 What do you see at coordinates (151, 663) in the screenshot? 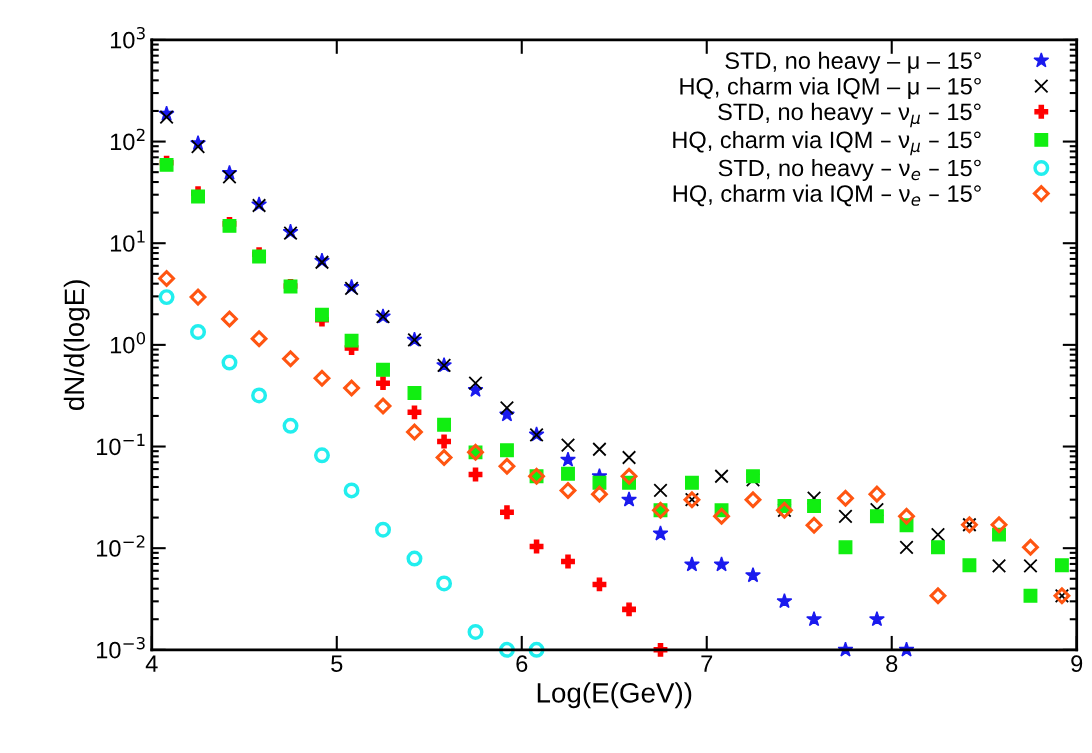
I see `x-tick-label: 4` at bounding box center [151, 663].